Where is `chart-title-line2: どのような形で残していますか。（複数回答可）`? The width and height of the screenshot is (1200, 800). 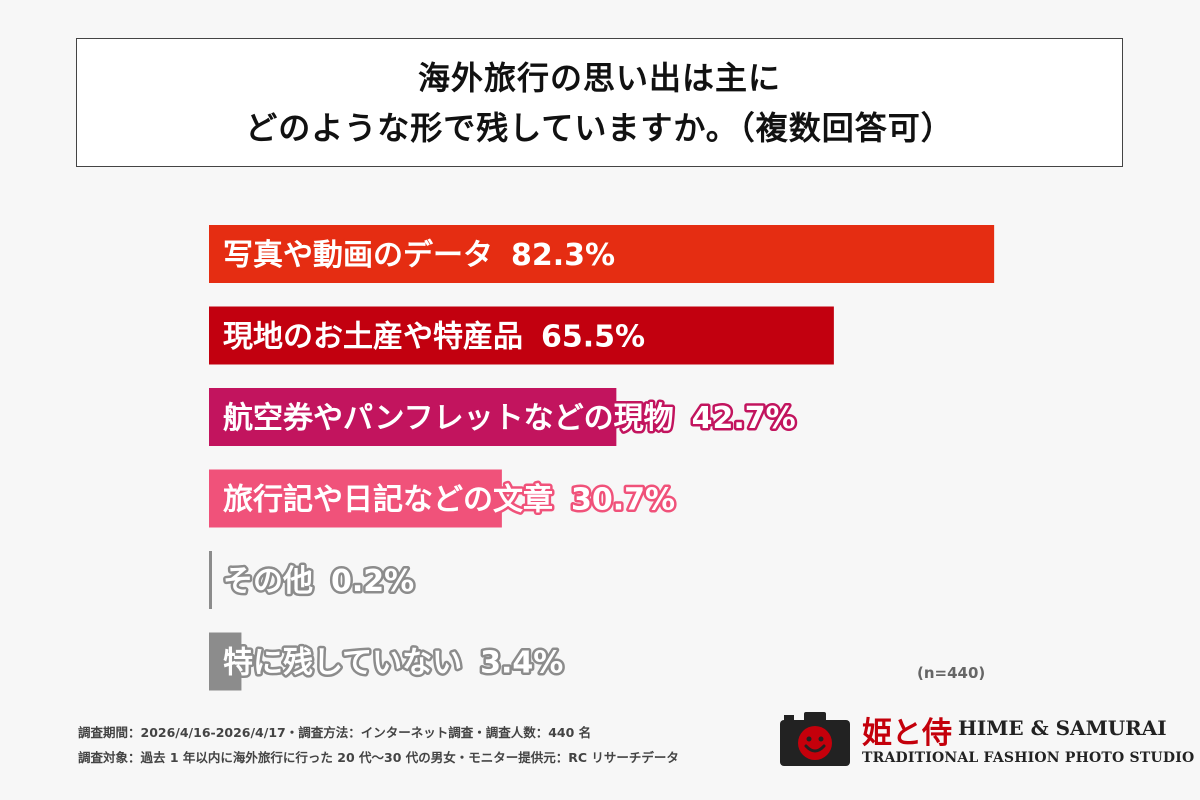 chart-title-line2: どのような形で残していますか。（複数回答可） is located at coordinates (599, 127).